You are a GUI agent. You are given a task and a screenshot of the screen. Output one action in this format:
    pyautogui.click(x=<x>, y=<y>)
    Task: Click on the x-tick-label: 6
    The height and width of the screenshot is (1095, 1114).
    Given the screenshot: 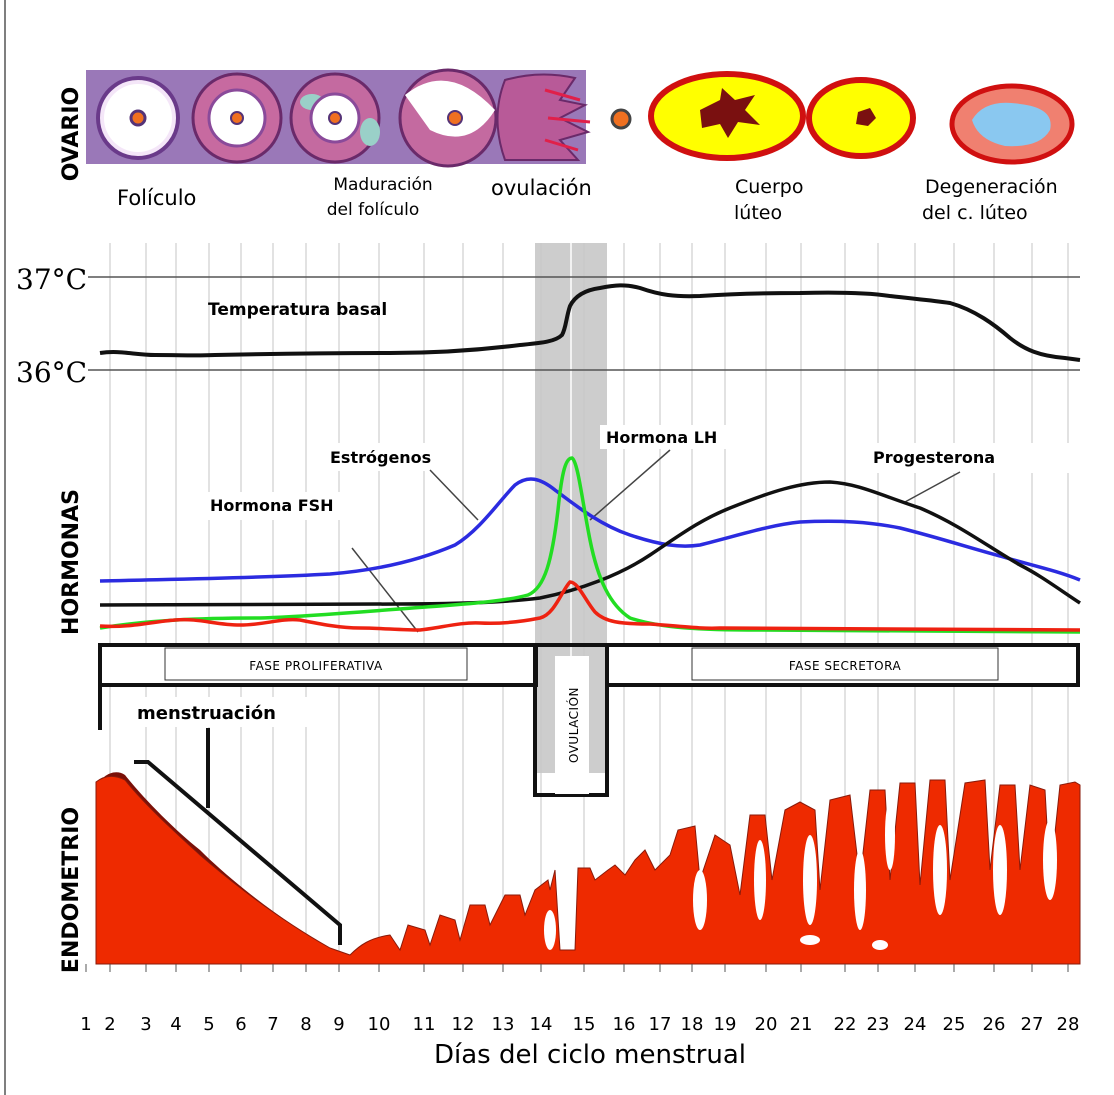 What is the action you would take?
    pyautogui.click(x=240, y=1024)
    